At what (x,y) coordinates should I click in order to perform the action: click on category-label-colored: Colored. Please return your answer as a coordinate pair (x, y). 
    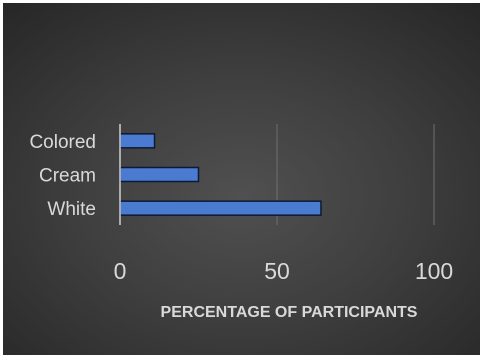
    Looking at the image, I should click on (62, 142).